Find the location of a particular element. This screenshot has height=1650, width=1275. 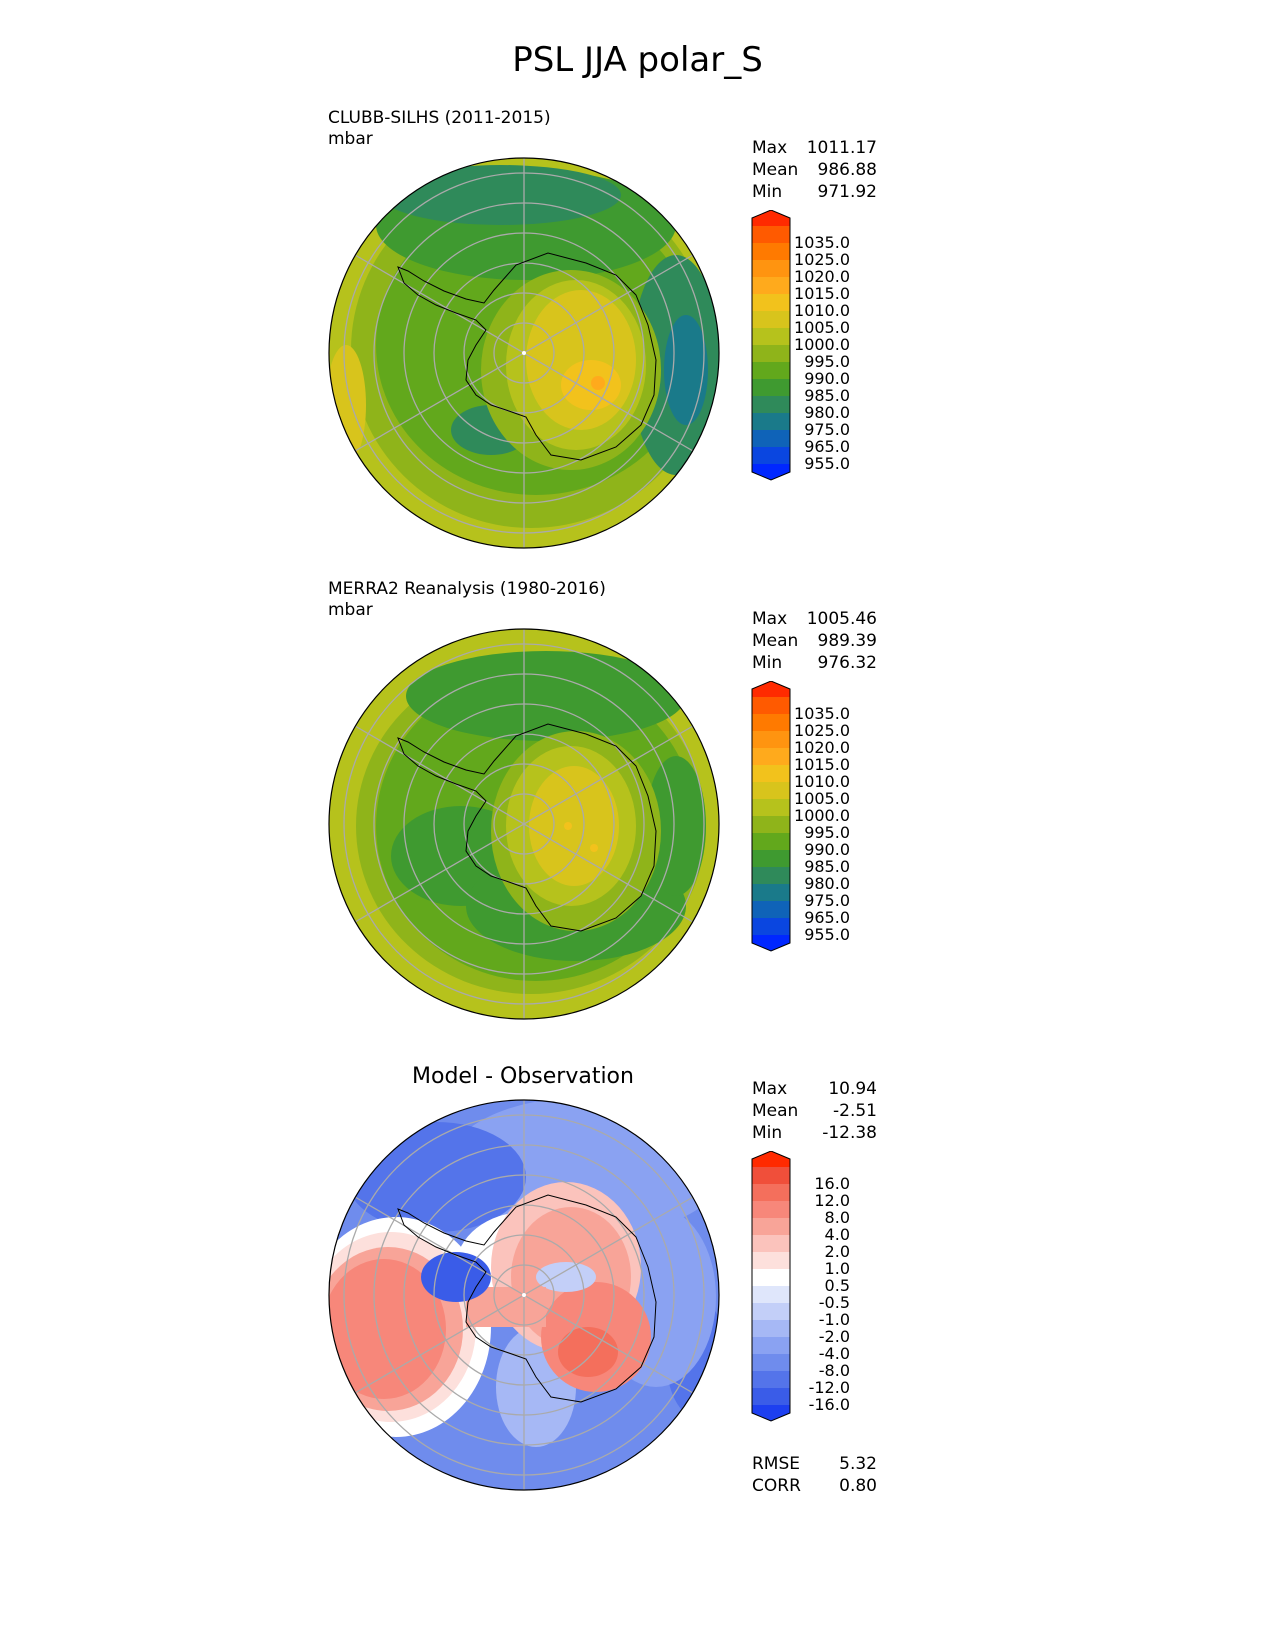

stat-mean: Mean -2.51 is located at coordinates (814, 1111).